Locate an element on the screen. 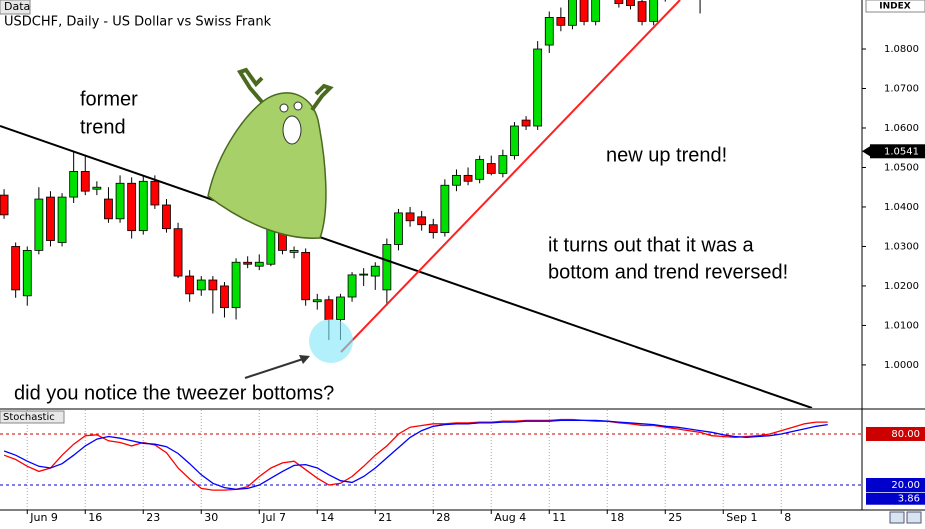 The width and height of the screenshot is (925, 529). x-tick-label: 21 is located at coordinates (385, 517).